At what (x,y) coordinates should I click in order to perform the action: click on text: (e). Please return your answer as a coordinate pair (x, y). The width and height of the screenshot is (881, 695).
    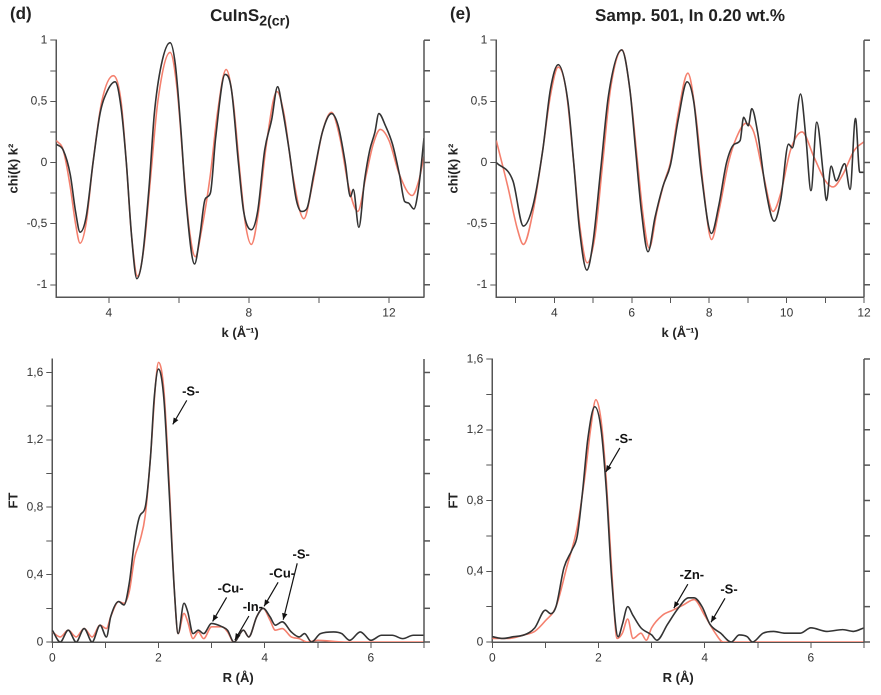
    Looking at the image, I should click on (460, 14).